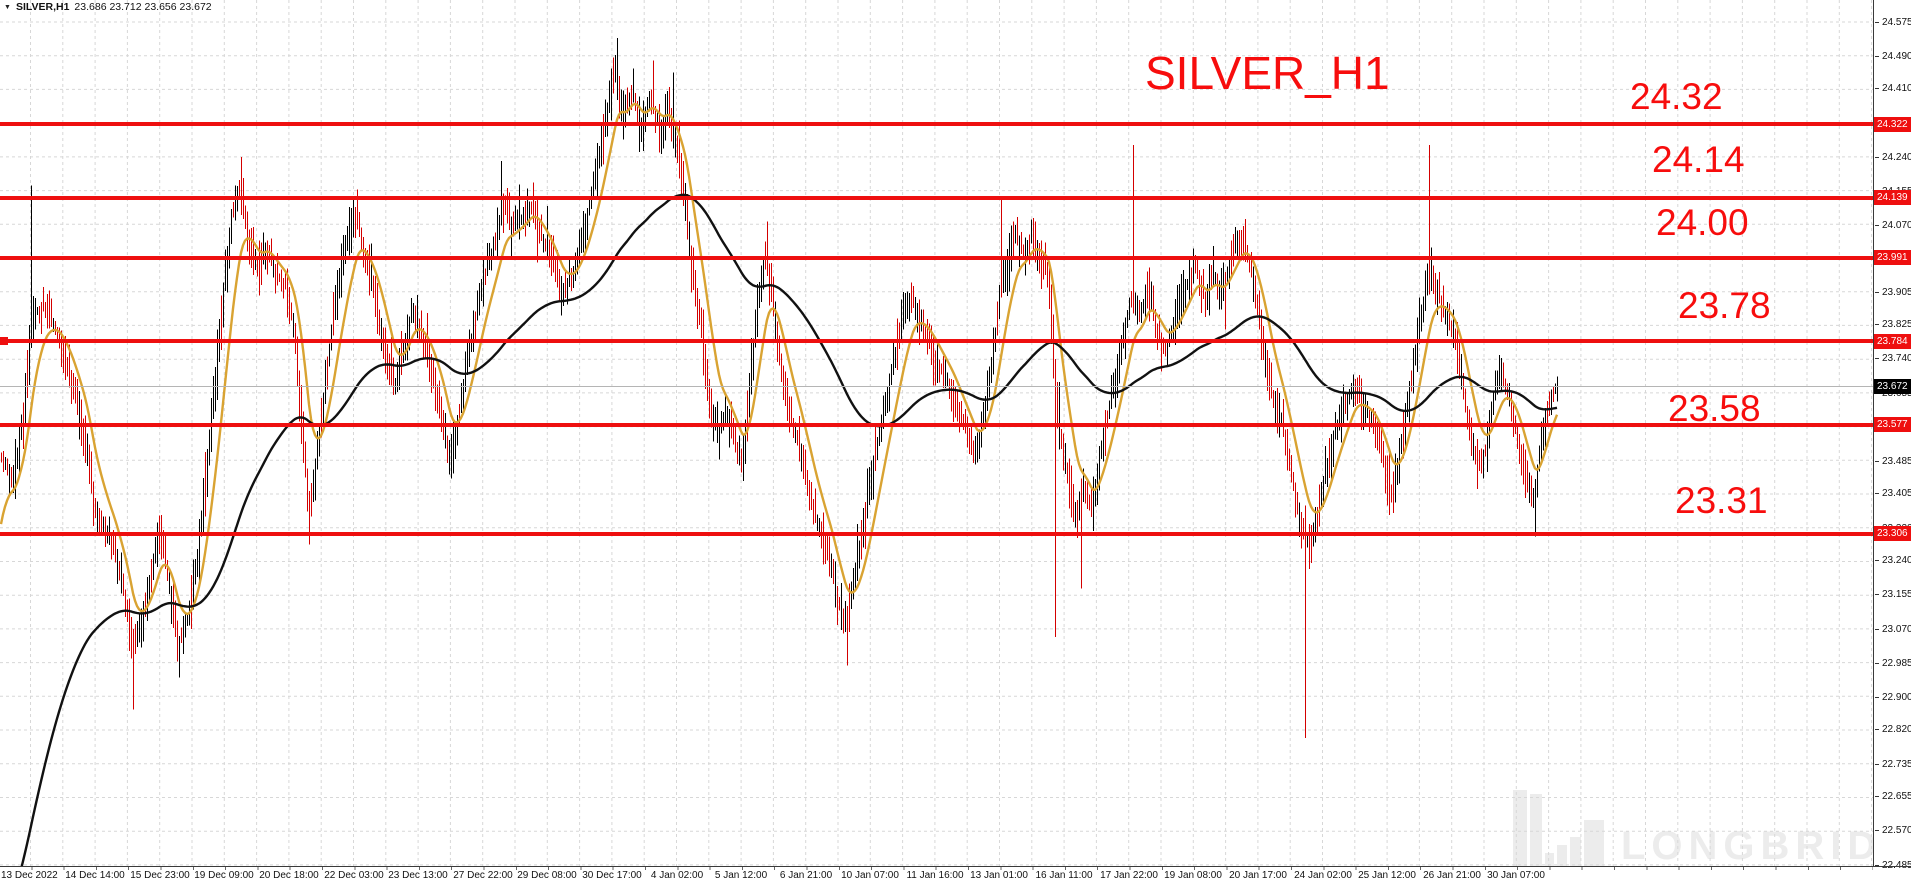 The width and height of the screenshot is (1911, 891). Describe the element at coordinates (1893, 324) in the screenshot. I see `price-axis-label: 23.825` at that location.